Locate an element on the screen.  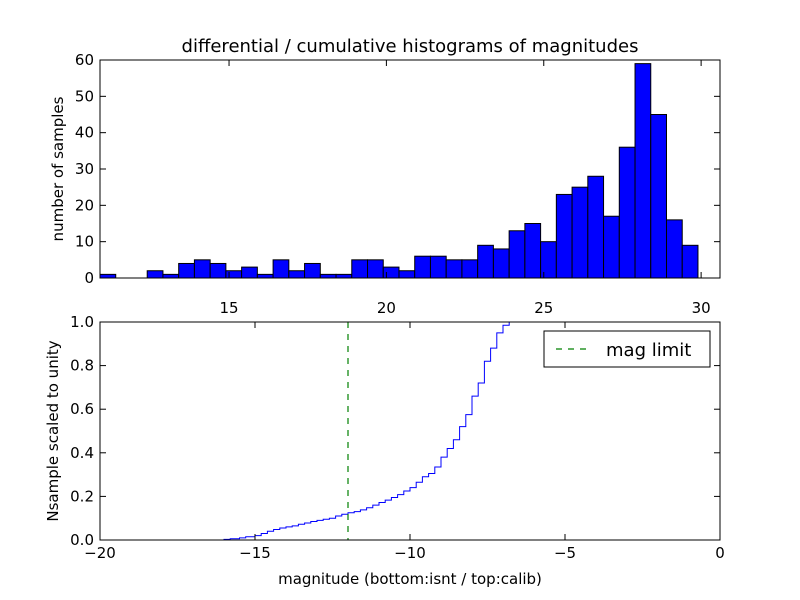
cumulative-y-tick-label: 0.4 is located at coordinates (82, 453).